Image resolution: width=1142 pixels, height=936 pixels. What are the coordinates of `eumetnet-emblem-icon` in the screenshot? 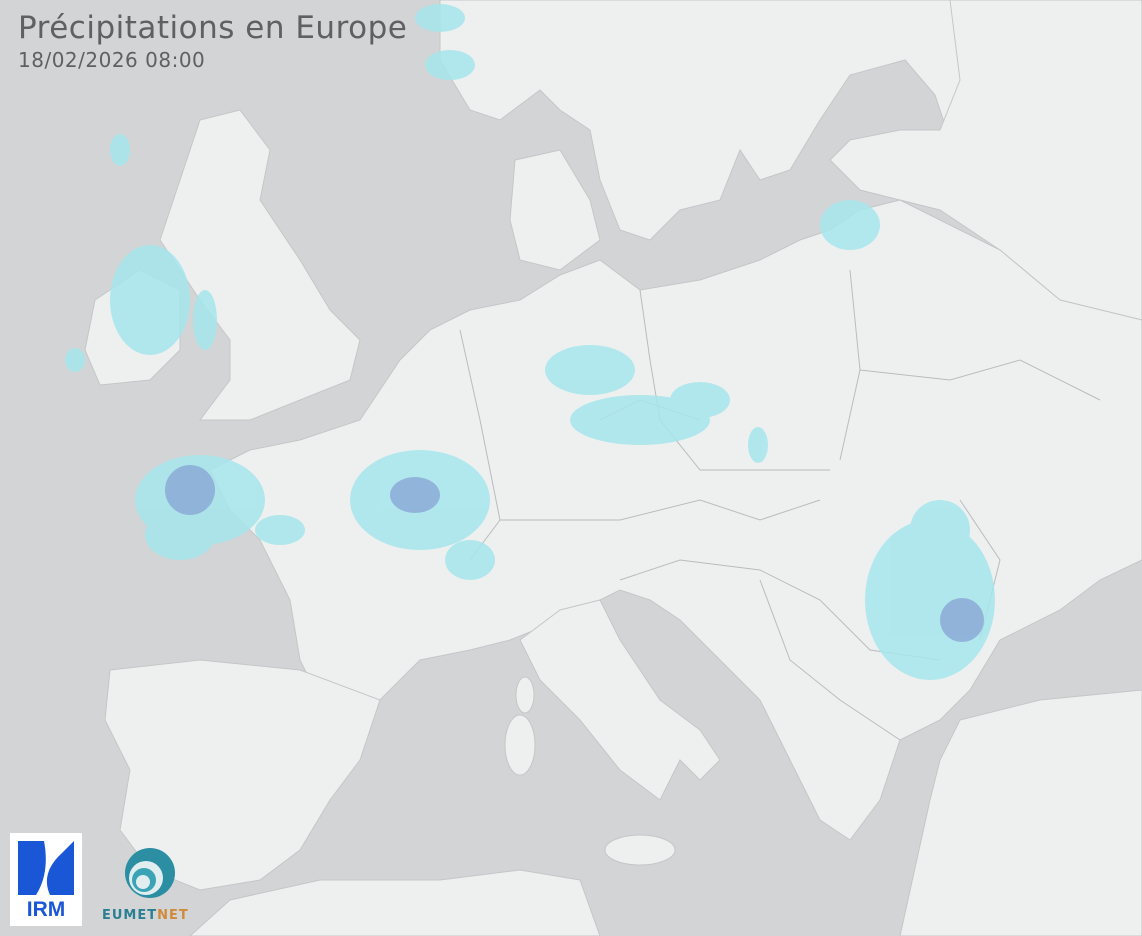 It's located at (150, 873).